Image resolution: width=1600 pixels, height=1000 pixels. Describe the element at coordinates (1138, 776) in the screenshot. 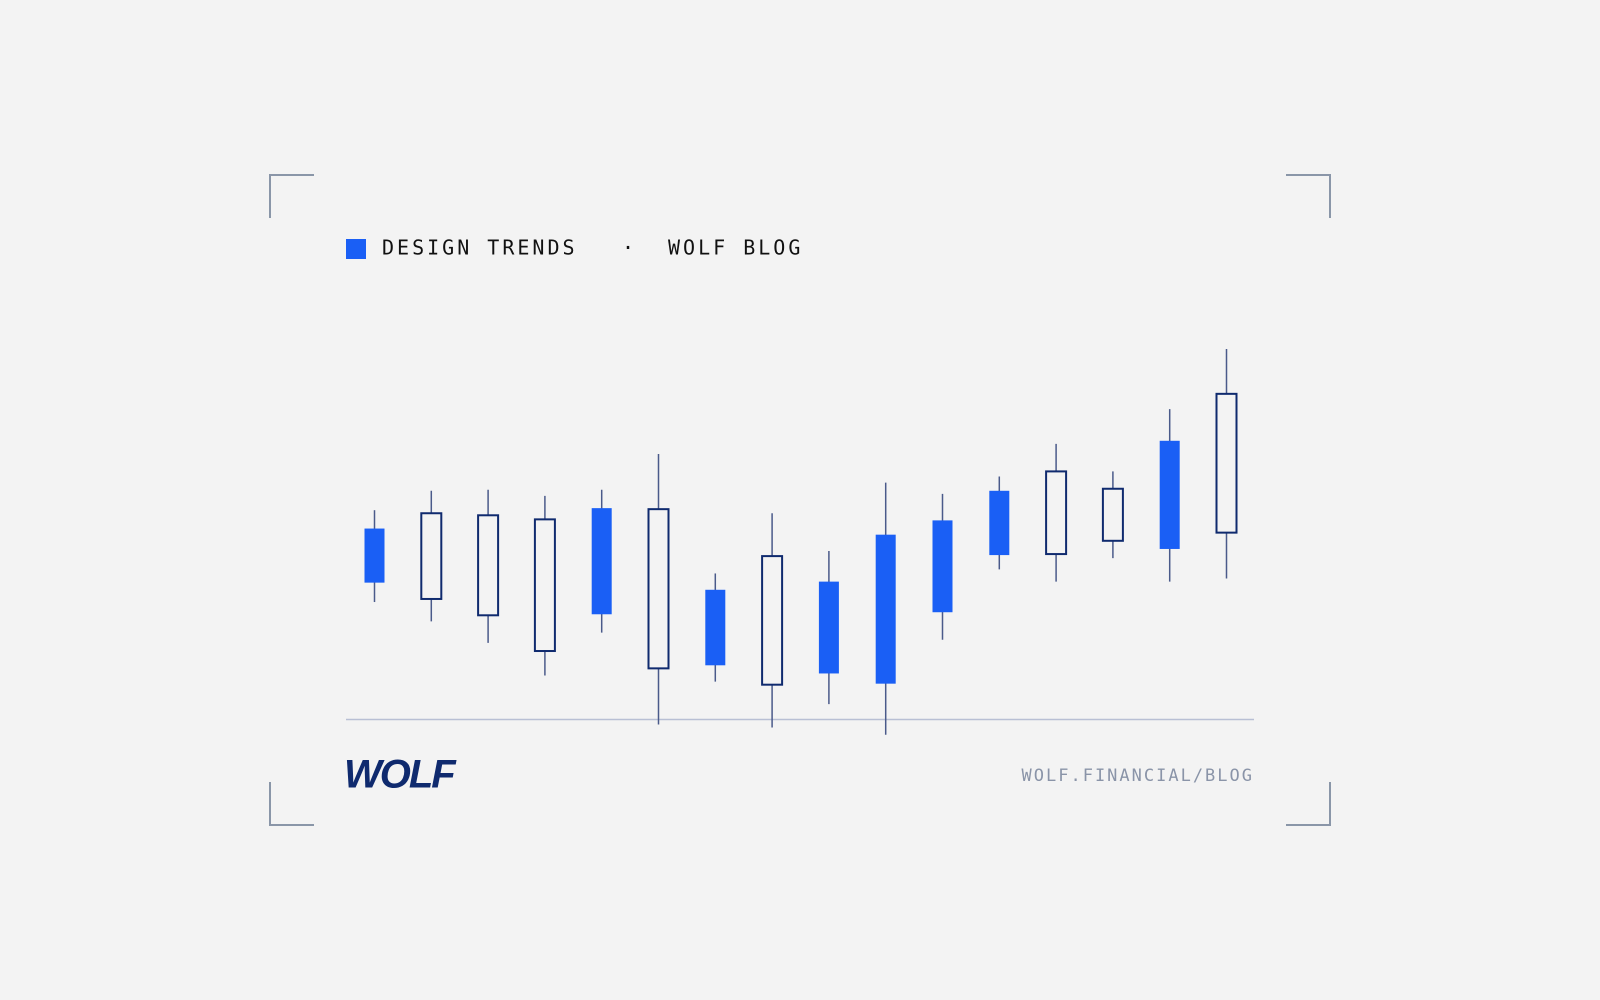

I see `url: WOLF.FINANCIAL/BLOG` at that location.